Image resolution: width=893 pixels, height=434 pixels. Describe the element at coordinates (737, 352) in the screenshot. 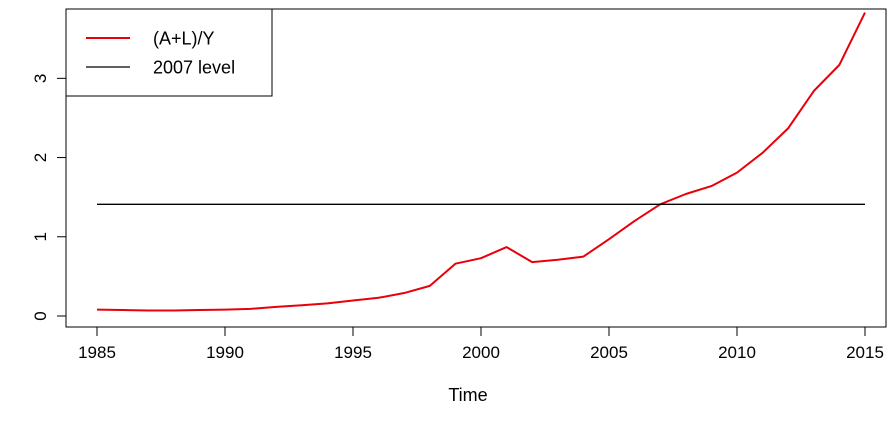

I see `x-tick-label: 2010` at that location.